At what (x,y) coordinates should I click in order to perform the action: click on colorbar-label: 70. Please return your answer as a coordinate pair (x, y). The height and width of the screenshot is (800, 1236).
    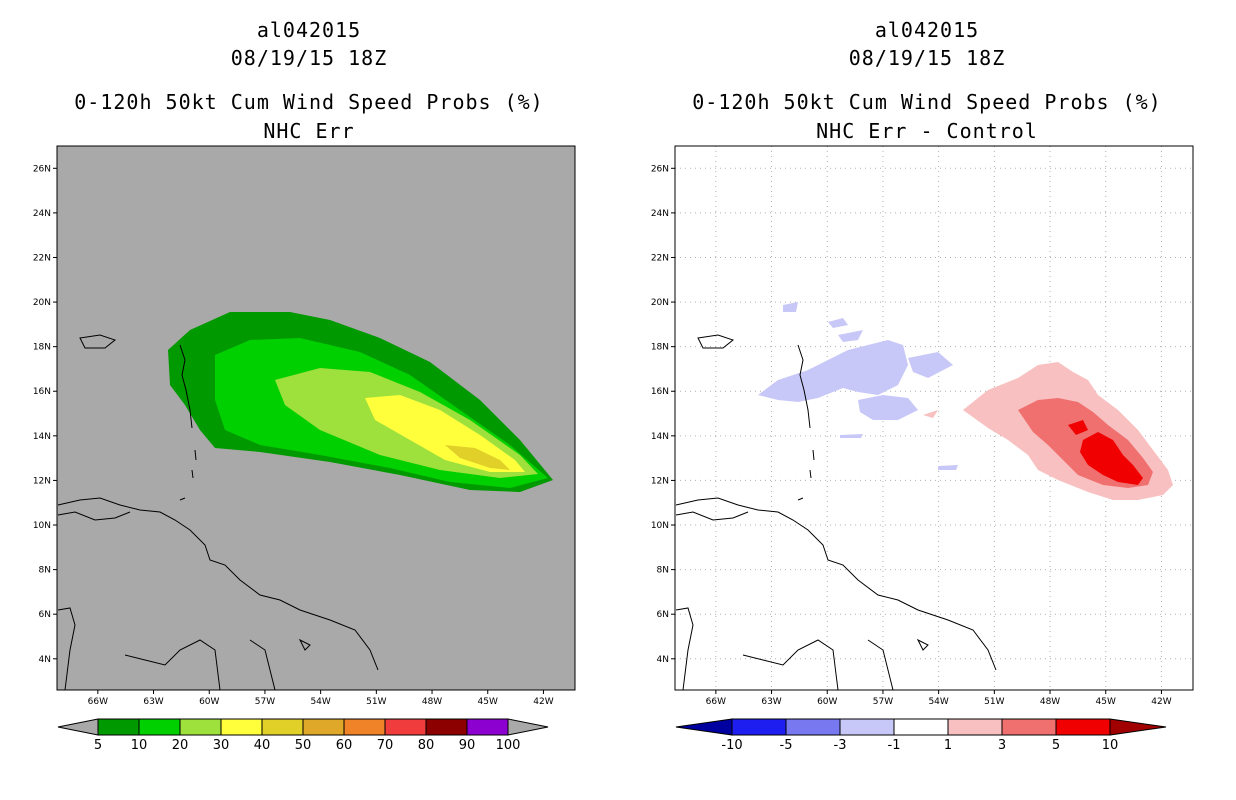
    Looking at the image, I should click on (385, 745).